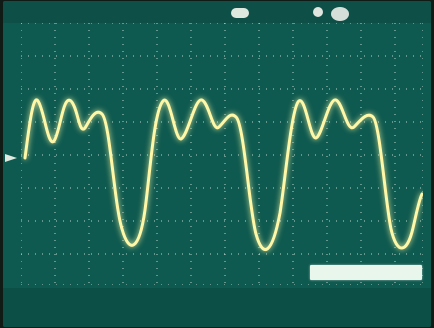  What do you see at coordinates (240, 13) in the screenshot?
I see `trigger-position-marker` at bounding box center [240, 13].